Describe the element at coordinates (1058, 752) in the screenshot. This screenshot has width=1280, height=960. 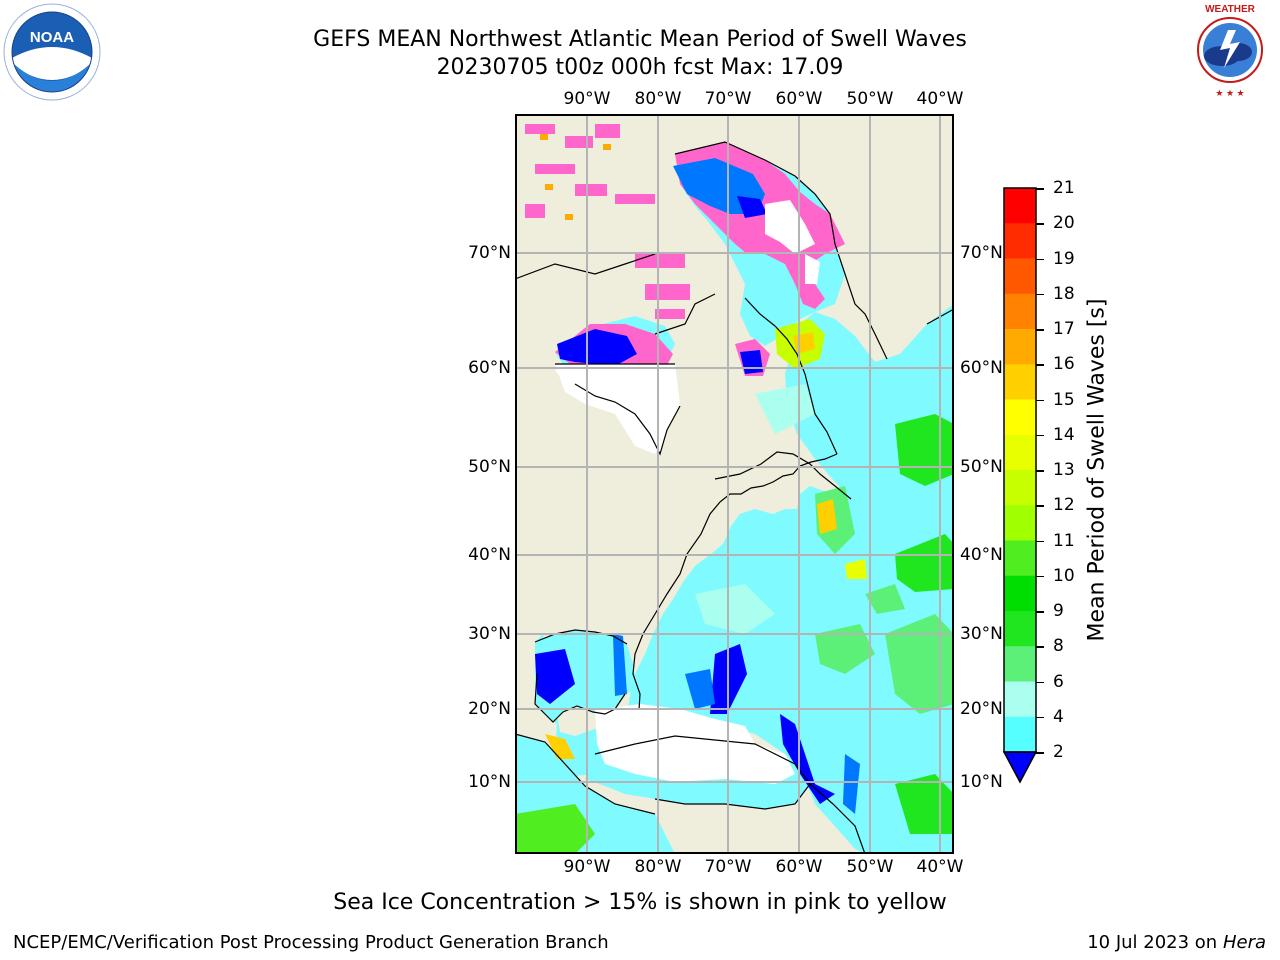
I see `colorbar-tick-label: 2` at that location.